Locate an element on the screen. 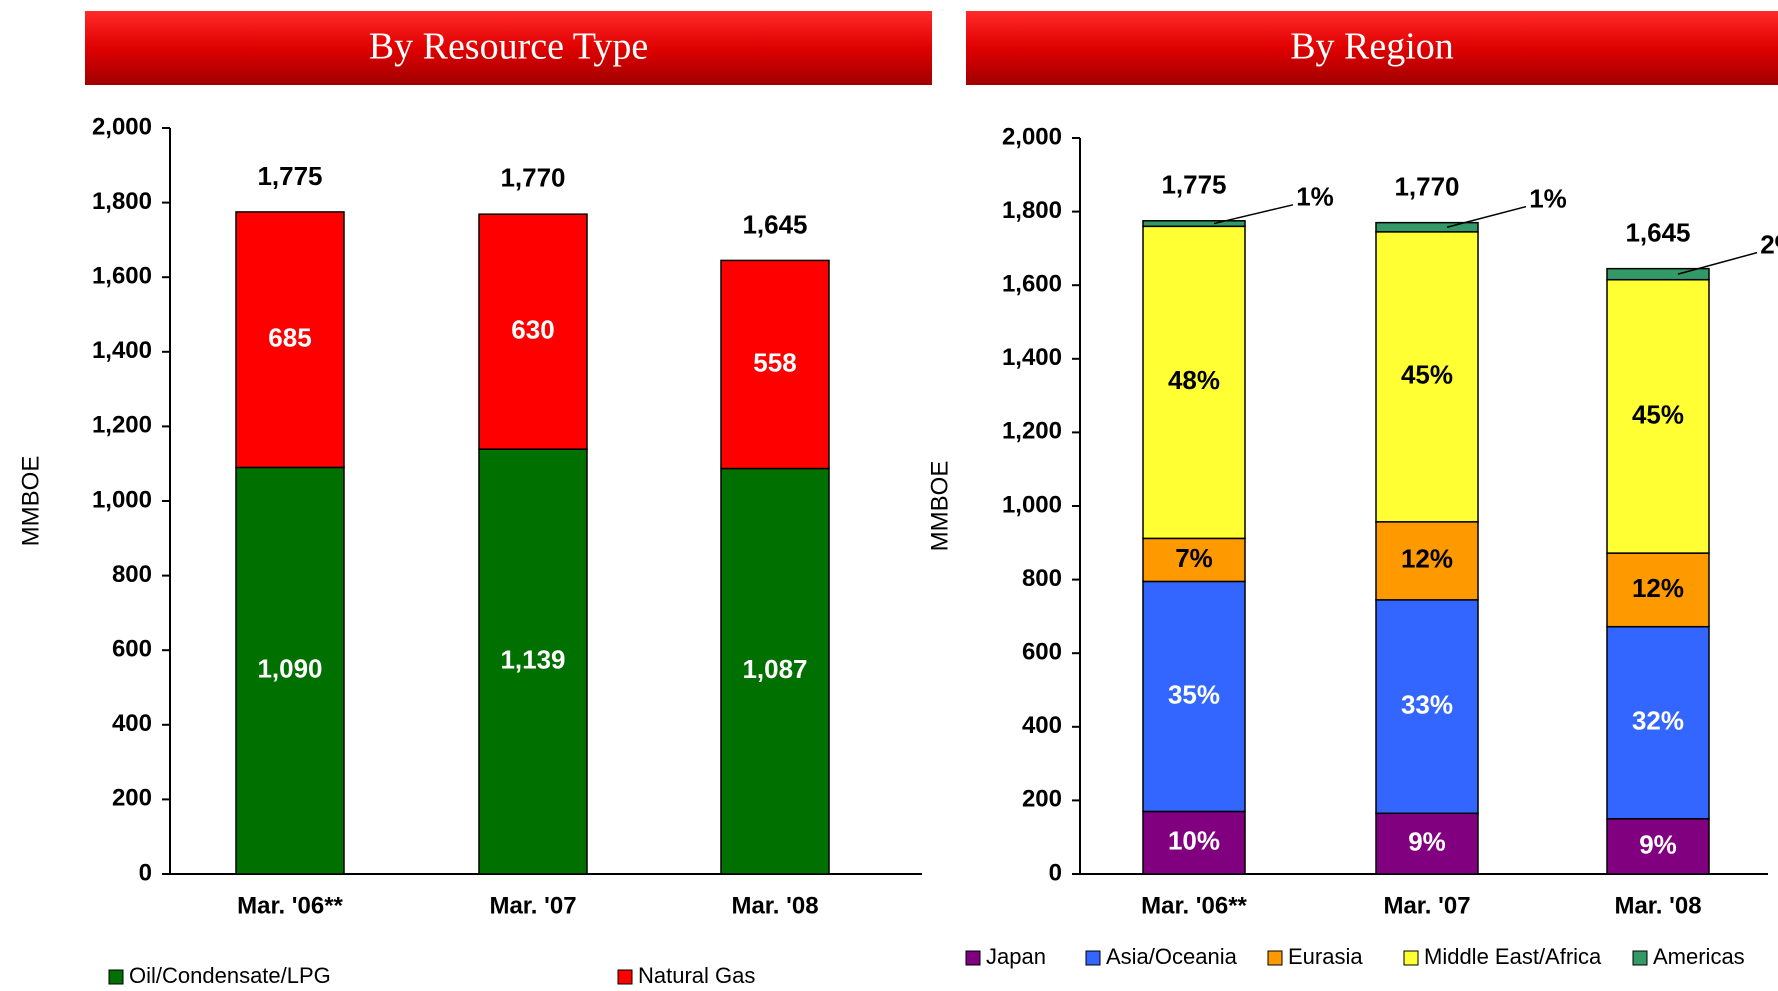 Image resolution: width=1778 pixels, height=991 pixels. value-label: 630 is located at coordinates (532, 330).